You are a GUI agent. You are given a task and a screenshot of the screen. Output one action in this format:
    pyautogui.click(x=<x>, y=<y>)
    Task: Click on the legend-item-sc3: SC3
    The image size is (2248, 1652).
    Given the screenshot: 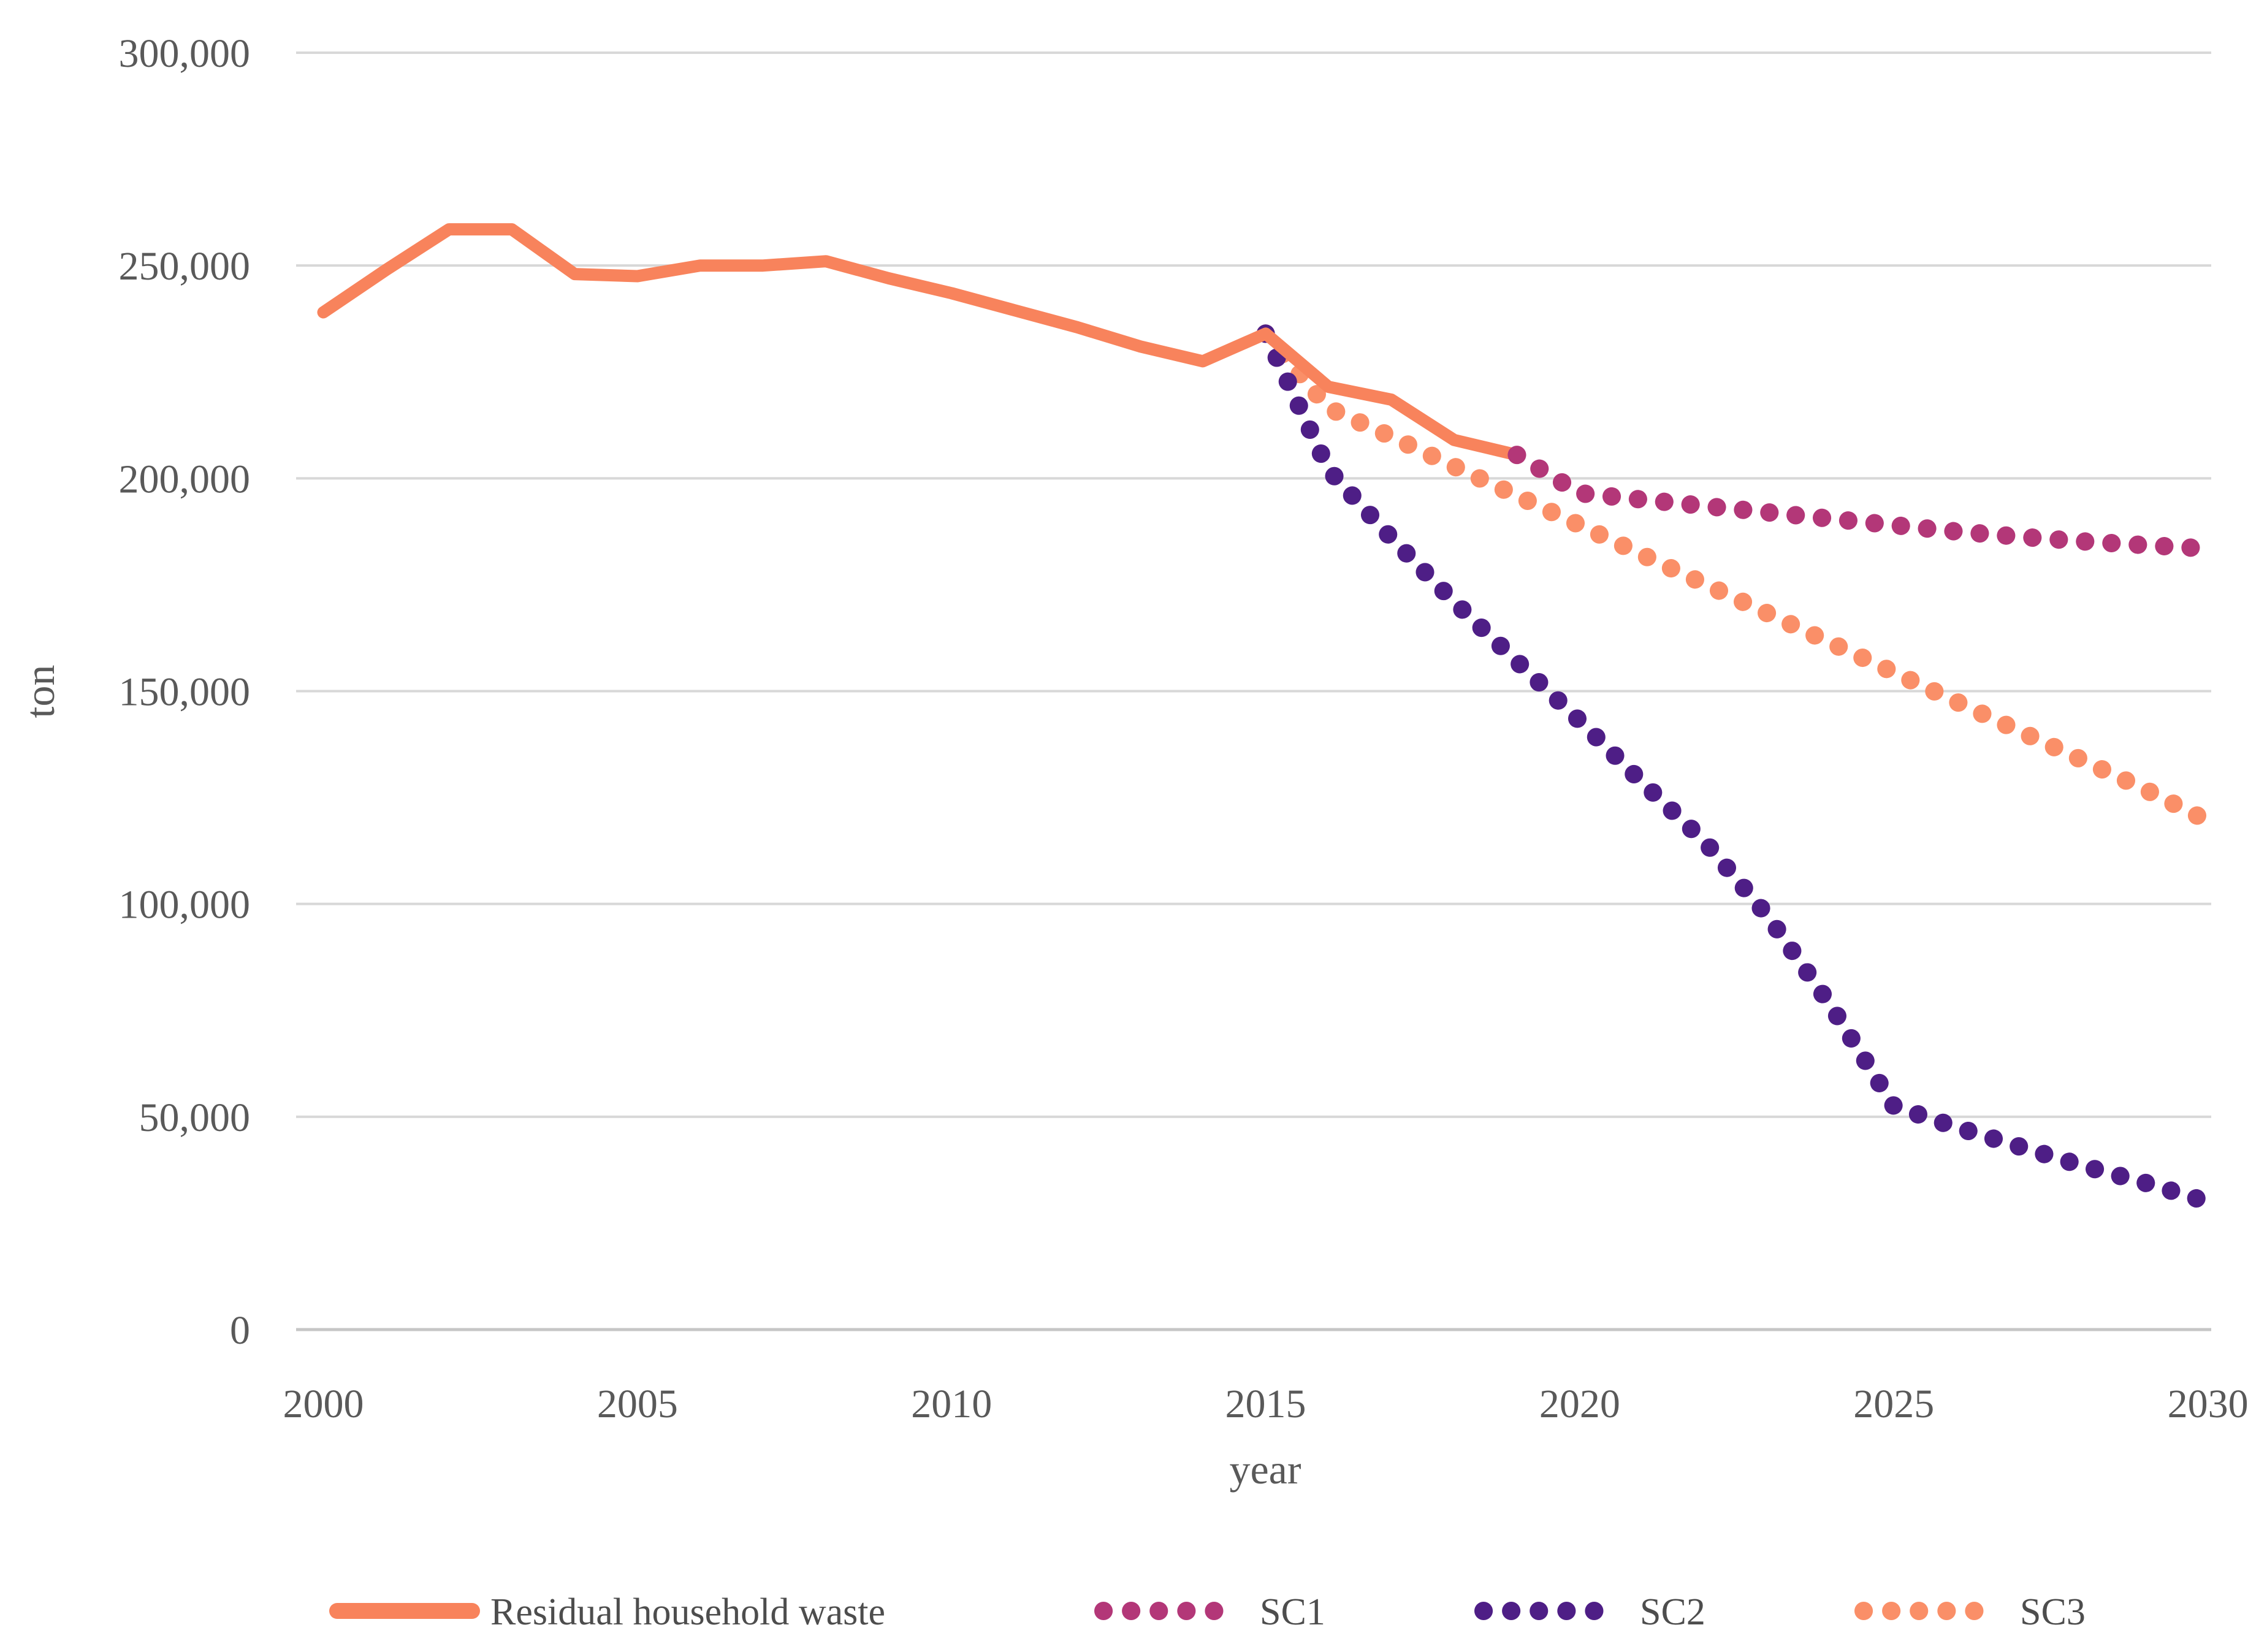 What is the action you would take?
    pyautogui.click(x=1970, y=1612)
    